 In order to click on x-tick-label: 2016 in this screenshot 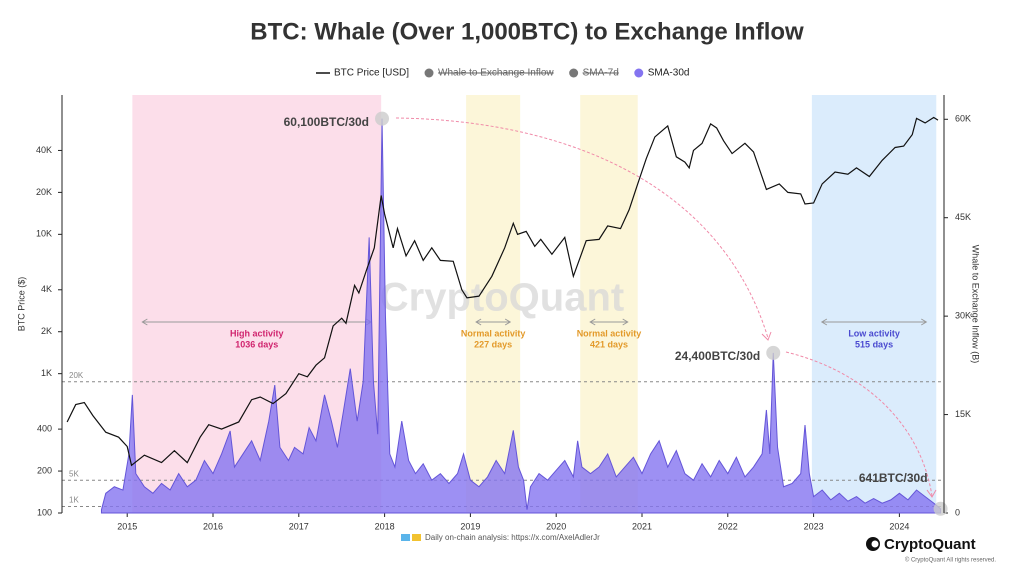, I will do `click(213, 526)`.